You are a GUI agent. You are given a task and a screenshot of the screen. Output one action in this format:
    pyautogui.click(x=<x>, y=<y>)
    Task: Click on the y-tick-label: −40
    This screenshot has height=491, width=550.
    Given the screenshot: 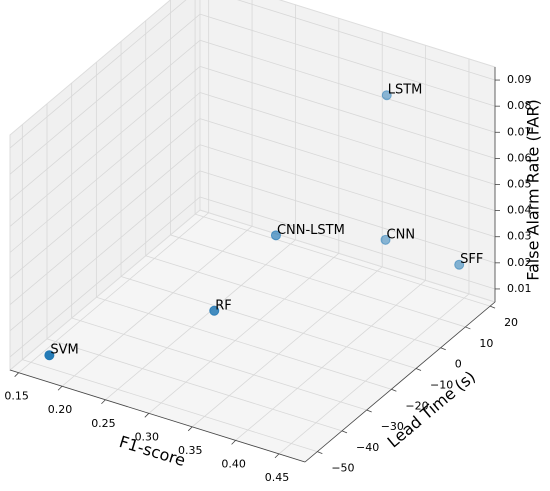 What is the action you would take?
    pyautogui.click(x=367, y=447)
    